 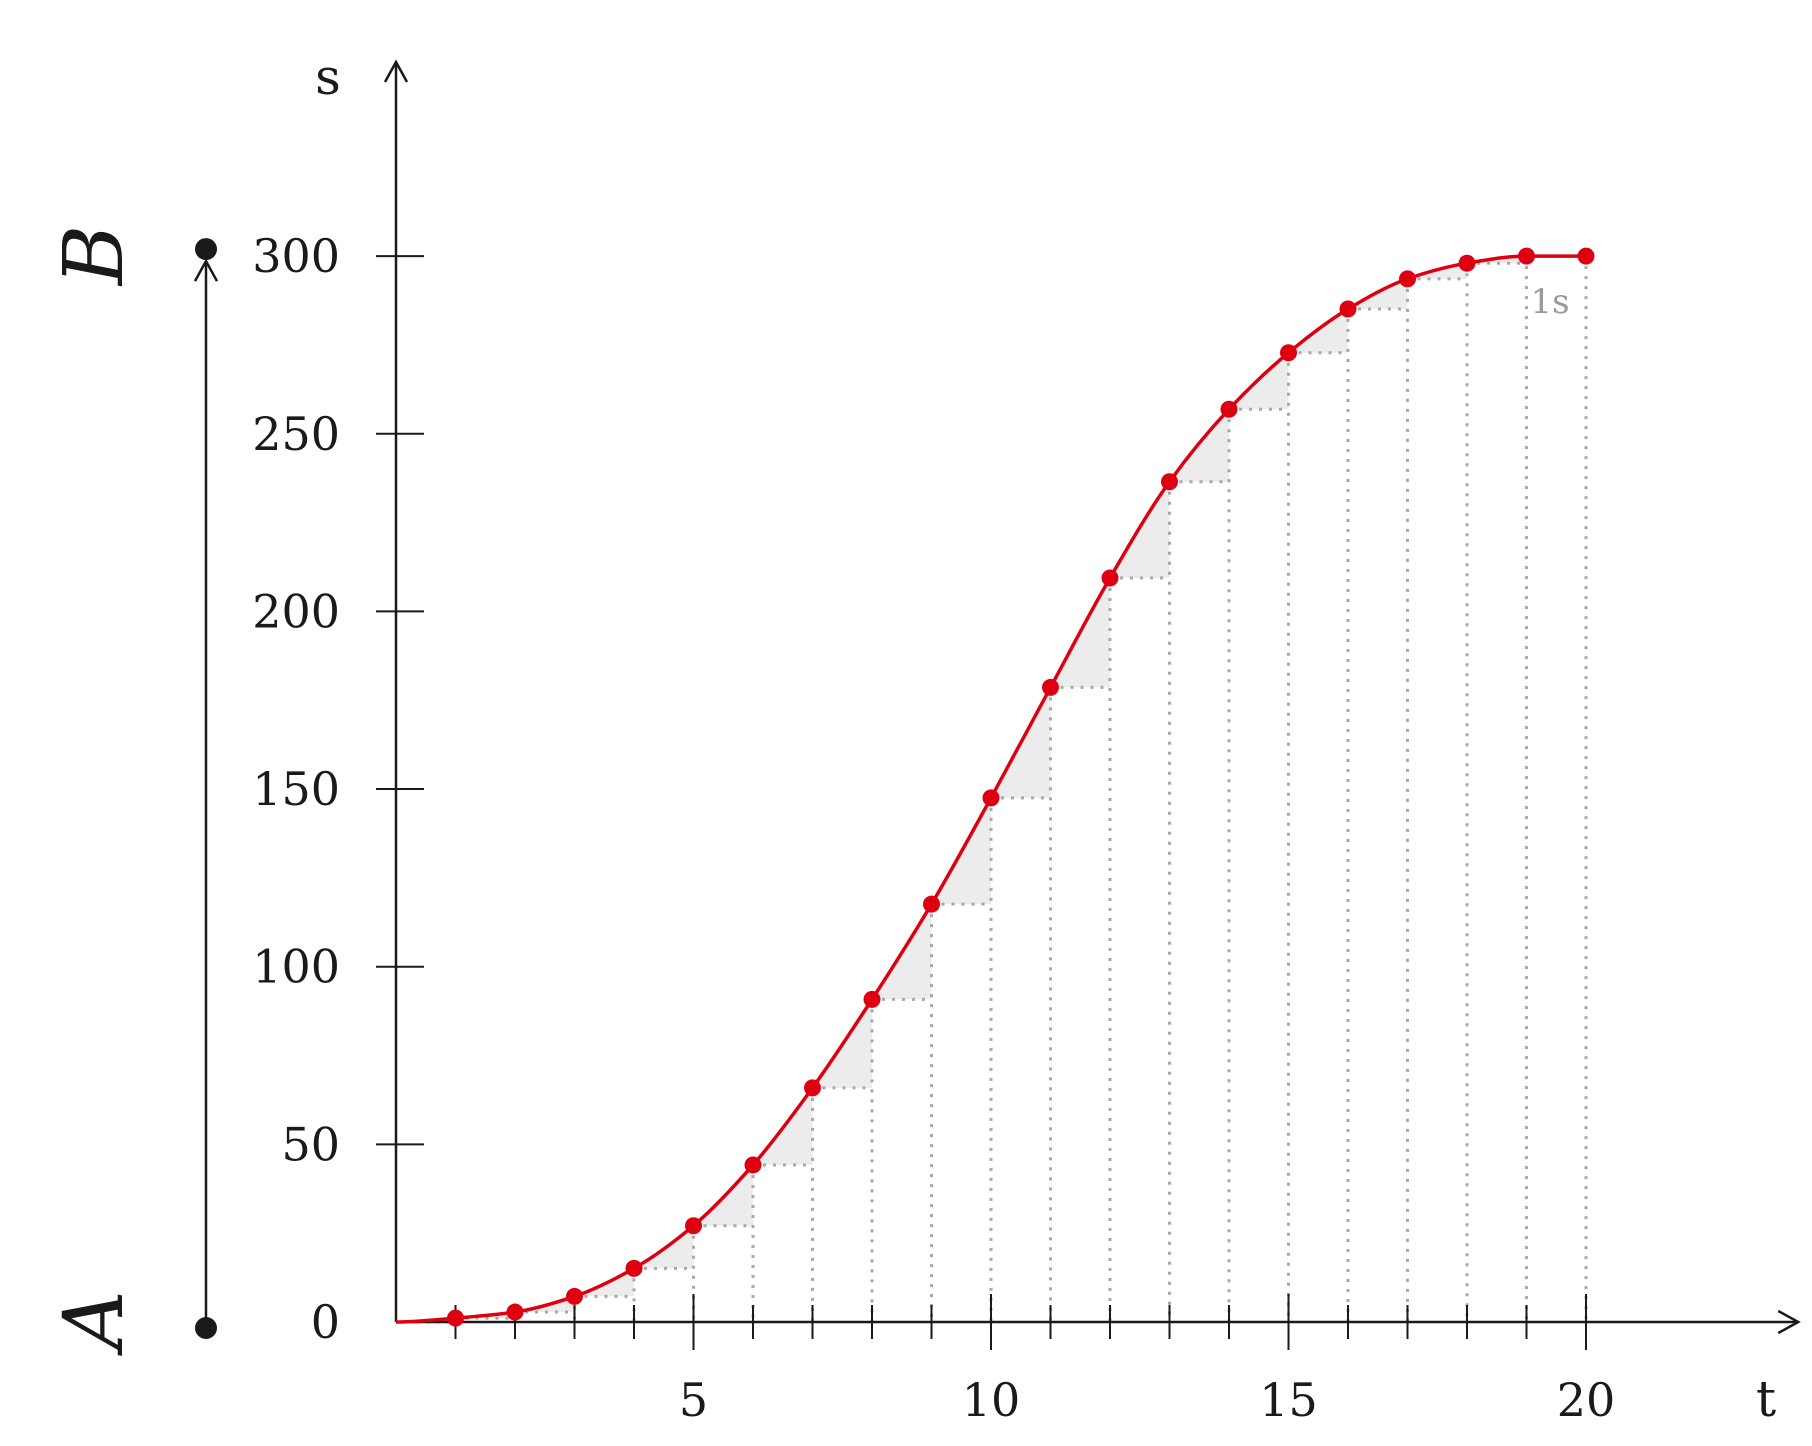 I want to click on x-axis-arrow, so click(x=1789, y=1322).